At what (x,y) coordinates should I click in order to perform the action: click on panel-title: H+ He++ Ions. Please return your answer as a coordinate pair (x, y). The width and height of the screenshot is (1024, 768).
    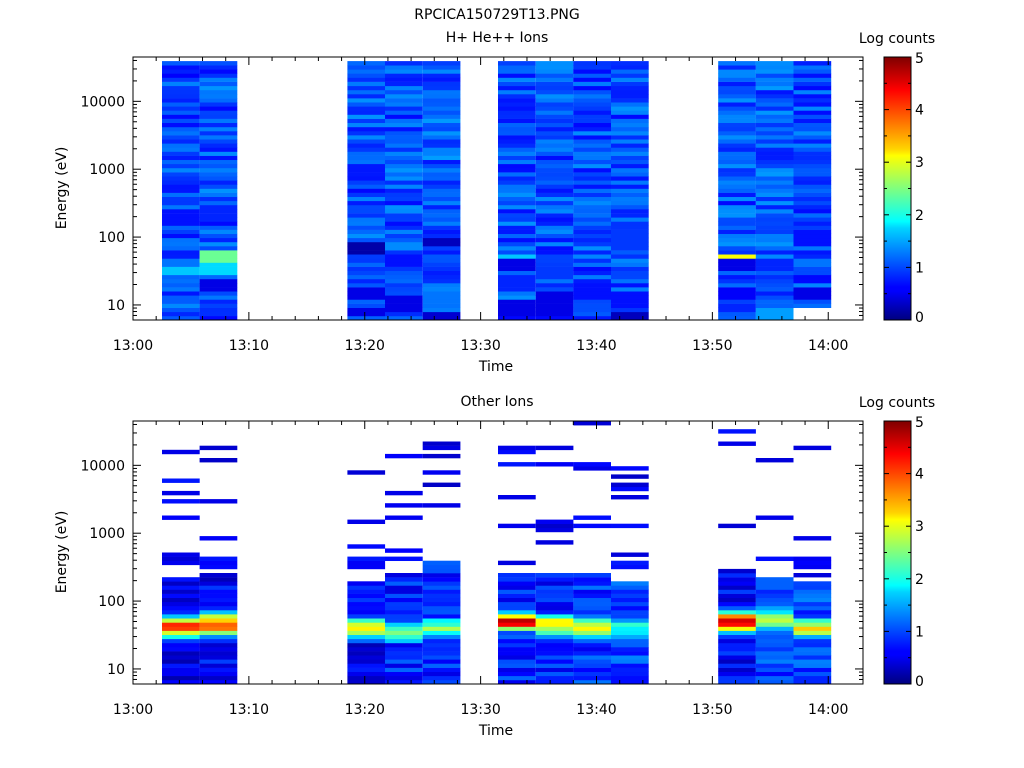
    Looking at the image, I should click on (497, 38).